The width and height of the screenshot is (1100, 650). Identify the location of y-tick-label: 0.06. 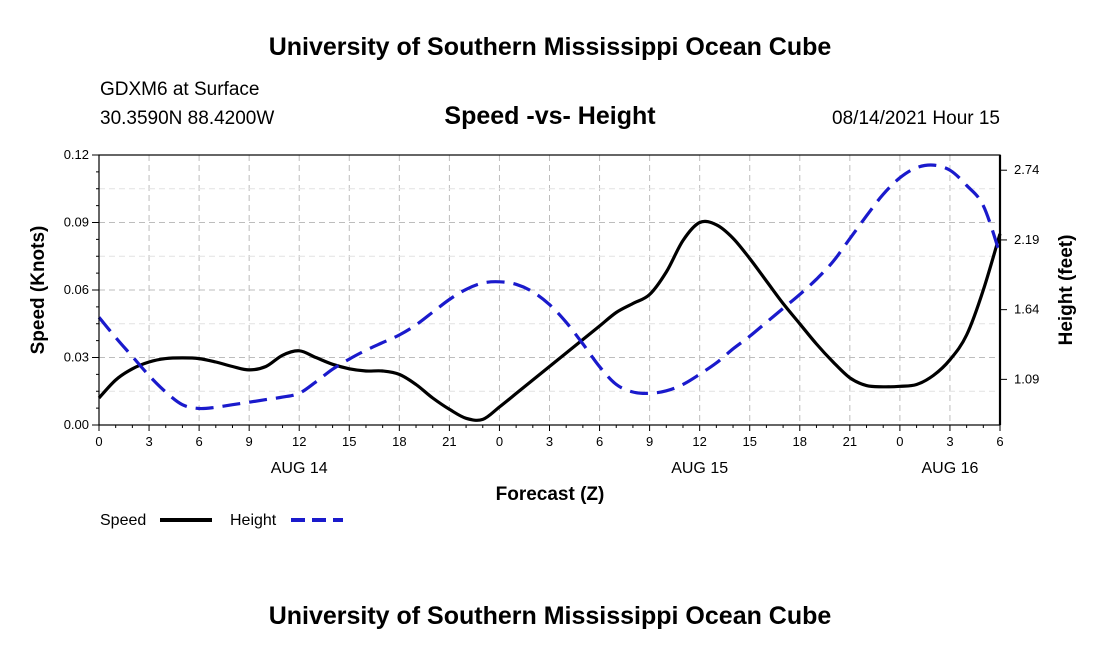
(76, 289).